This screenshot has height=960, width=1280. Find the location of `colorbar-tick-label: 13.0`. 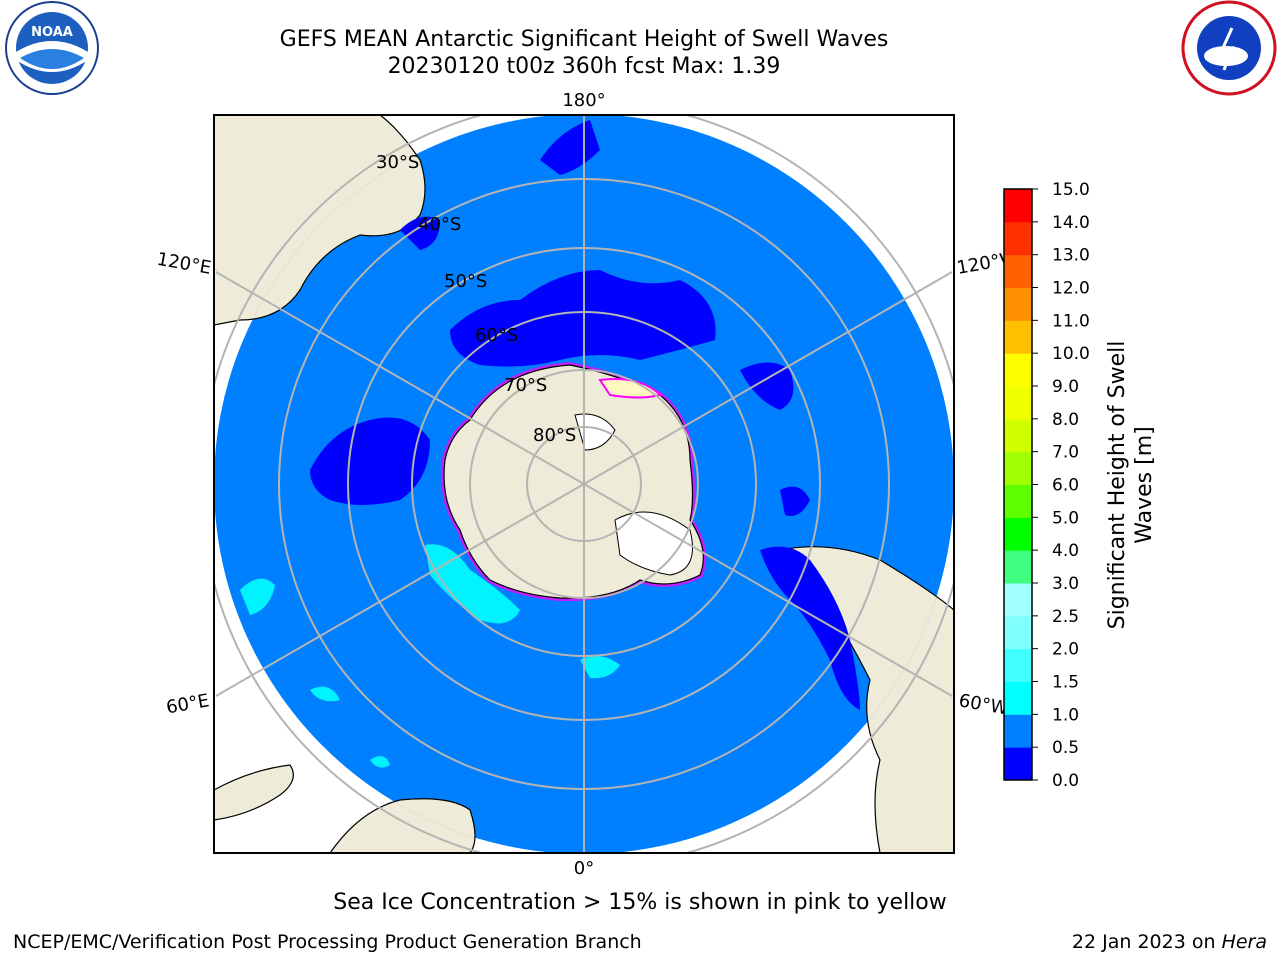

colorbar-tick-label: 13.0 is located at coordinates (1071, 256).